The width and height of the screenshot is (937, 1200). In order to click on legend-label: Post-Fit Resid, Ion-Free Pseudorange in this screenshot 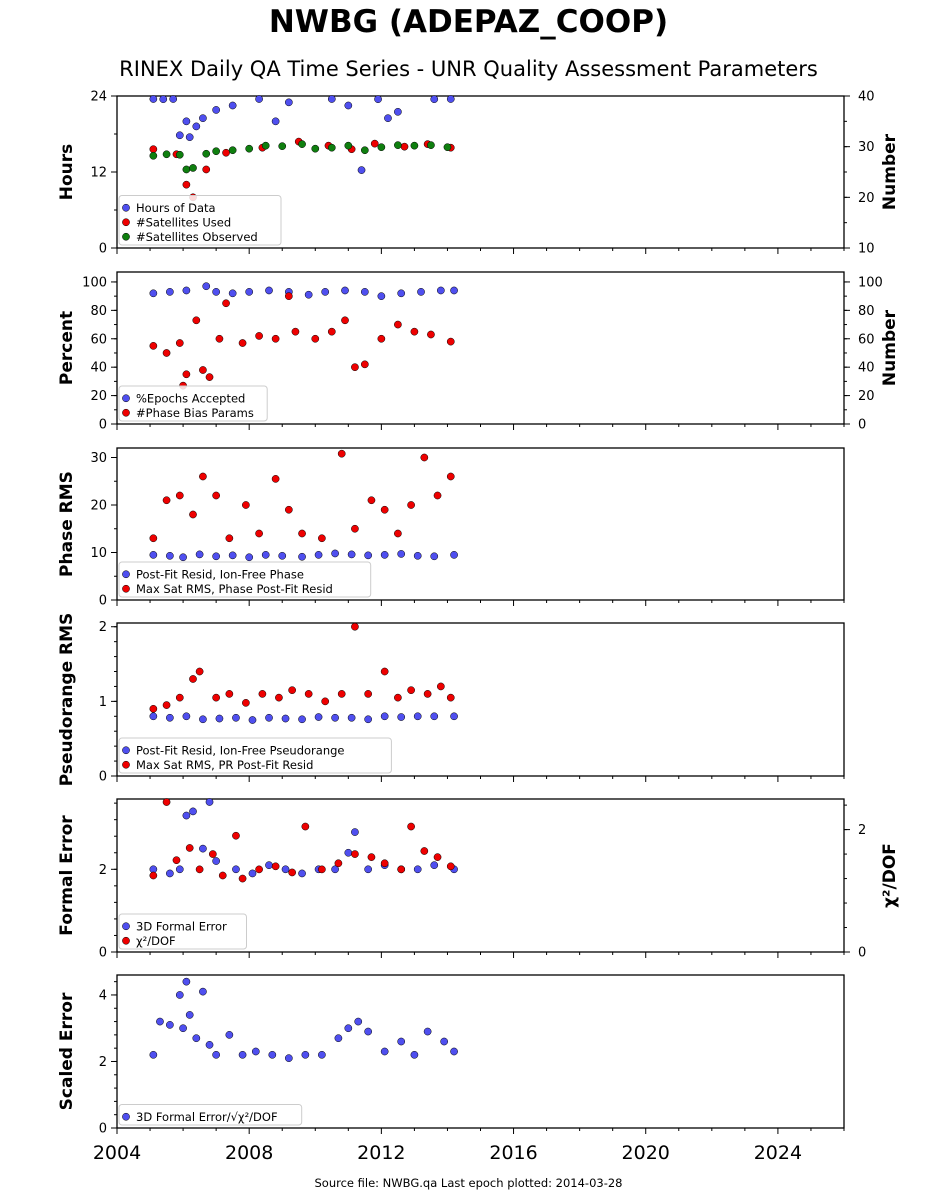, I will do `click(240, 750)`.